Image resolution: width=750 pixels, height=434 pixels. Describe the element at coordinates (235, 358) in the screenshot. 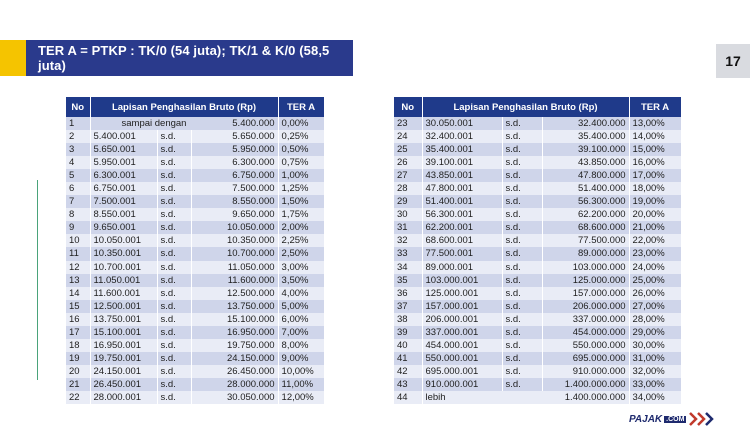

I see `range-to: 24.150.000` at that location.